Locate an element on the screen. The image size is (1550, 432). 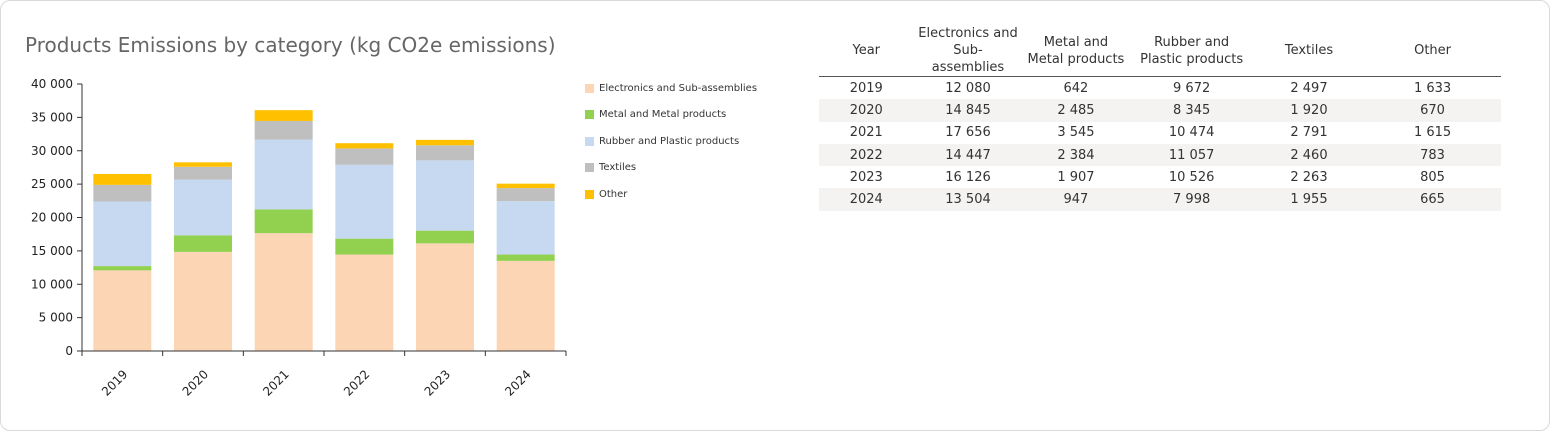
legend-item-textiles: Textiles is located at coordinates (671, 168).